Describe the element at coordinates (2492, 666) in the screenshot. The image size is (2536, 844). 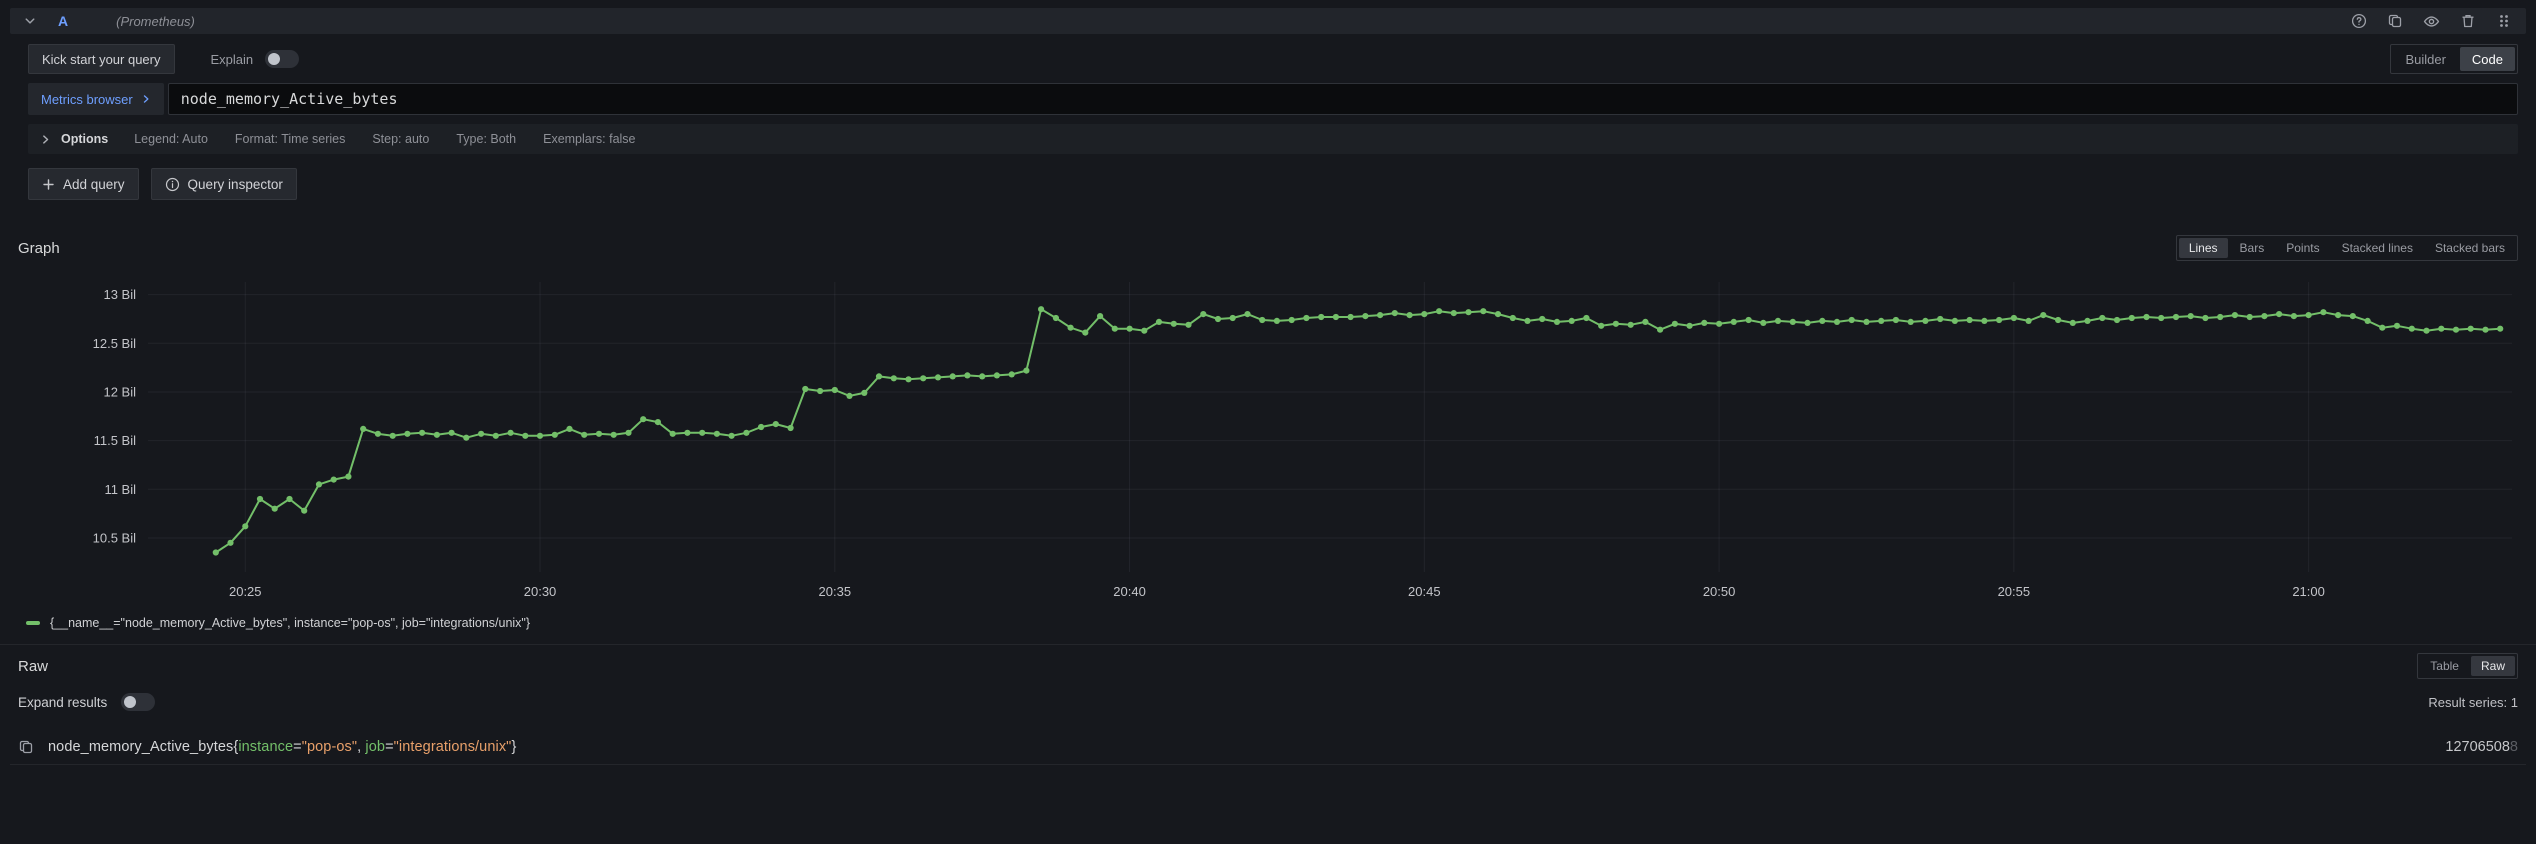
I see `segment-raw: Raw` at that location.